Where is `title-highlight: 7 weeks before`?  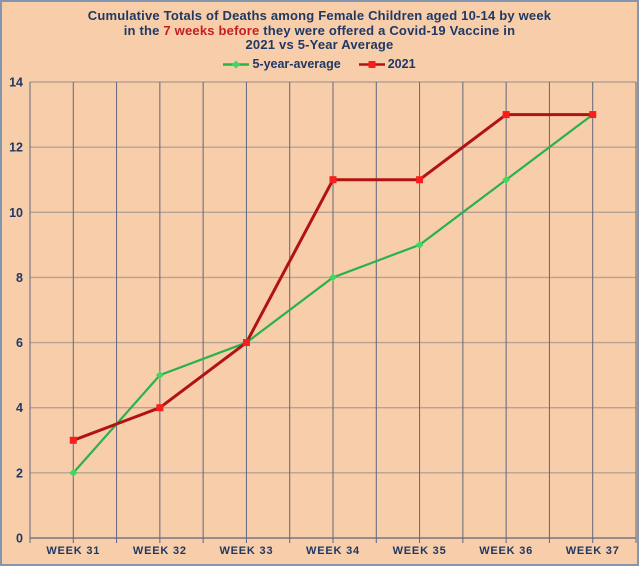 title-highlight: 7 weeks before is located at coordinates (211, 30).